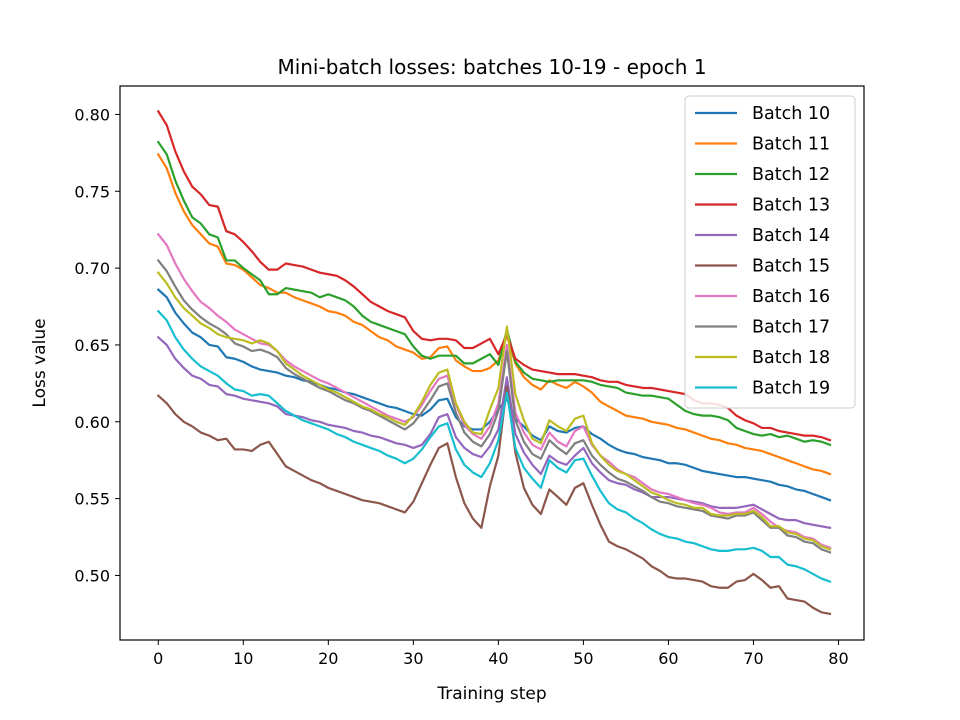  Describe the element at coordinates (791, 297) in the screenshot. I see `legend-label: Batch 16` at that location.